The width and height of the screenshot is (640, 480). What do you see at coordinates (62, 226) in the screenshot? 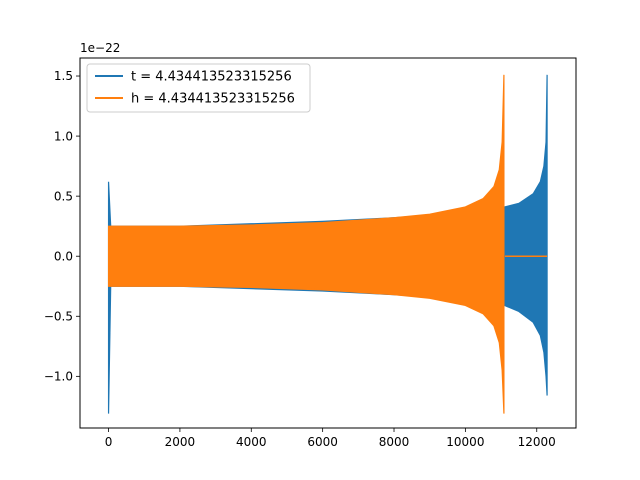
I see `y-axis: −1.0 −0.5 0.0 0.5 1.0 1.5` at bounding box center [62, 226].